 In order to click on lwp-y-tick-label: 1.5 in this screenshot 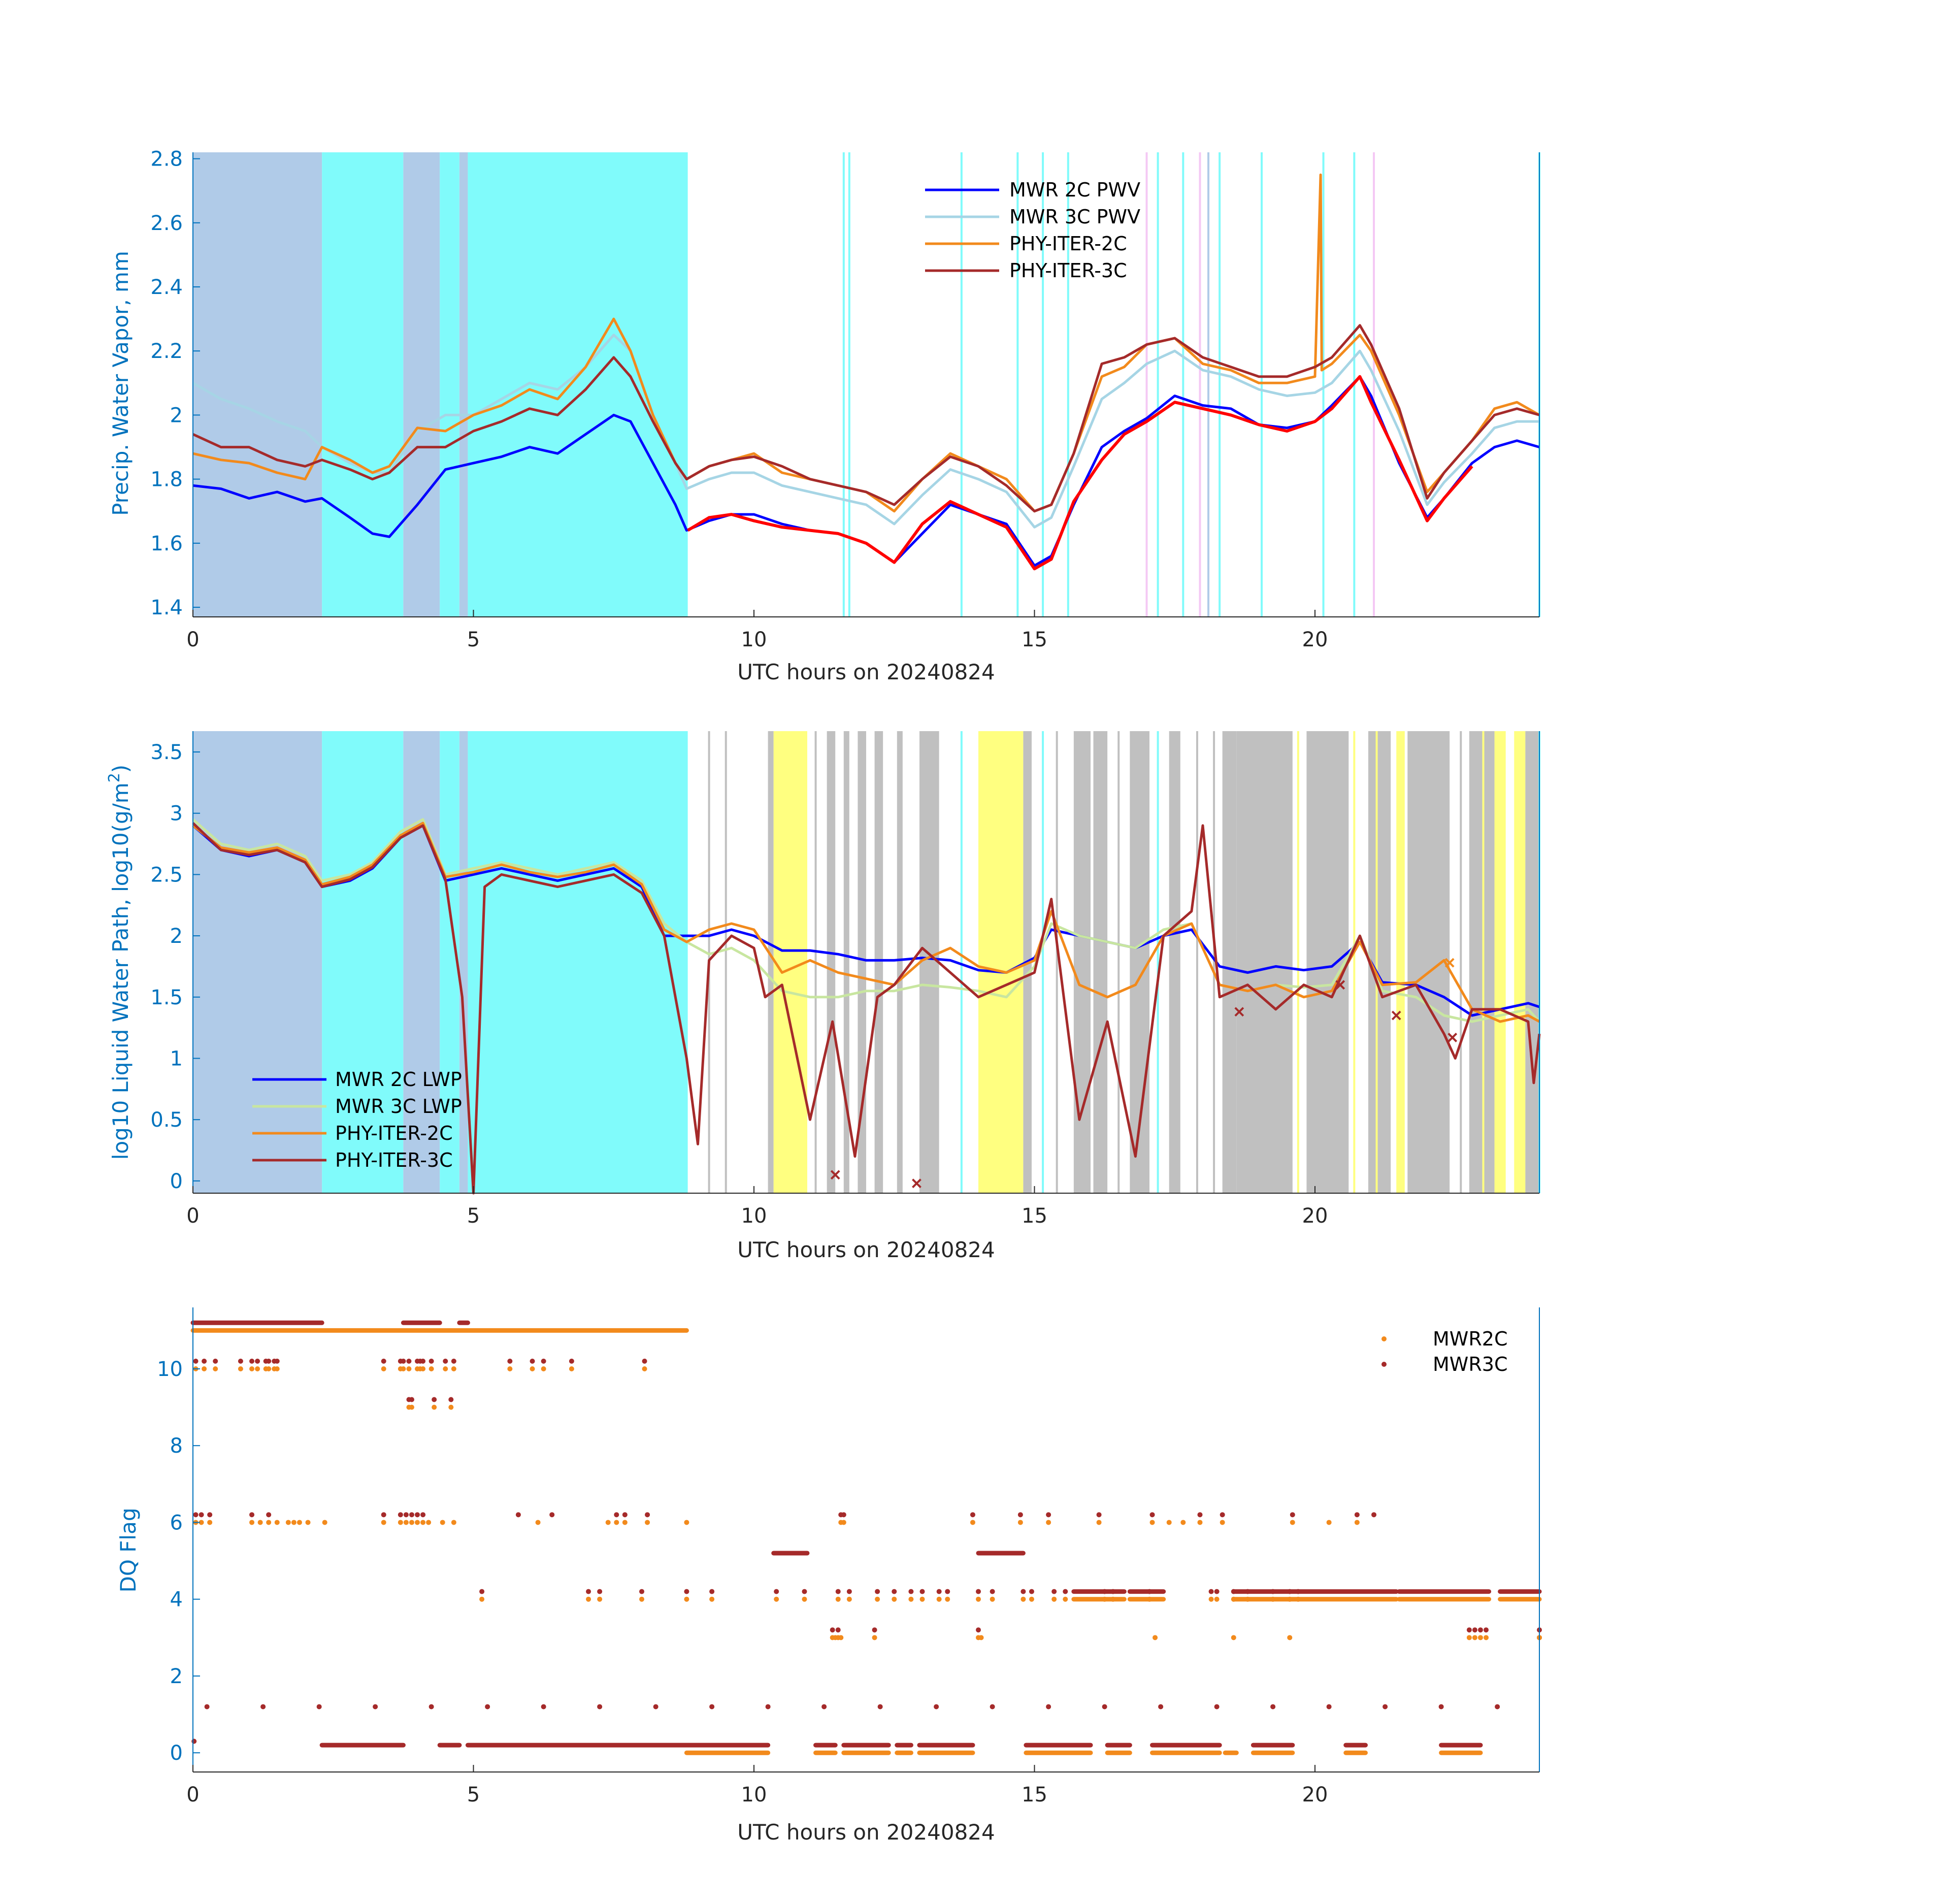, I will do `click(166, 998)`.